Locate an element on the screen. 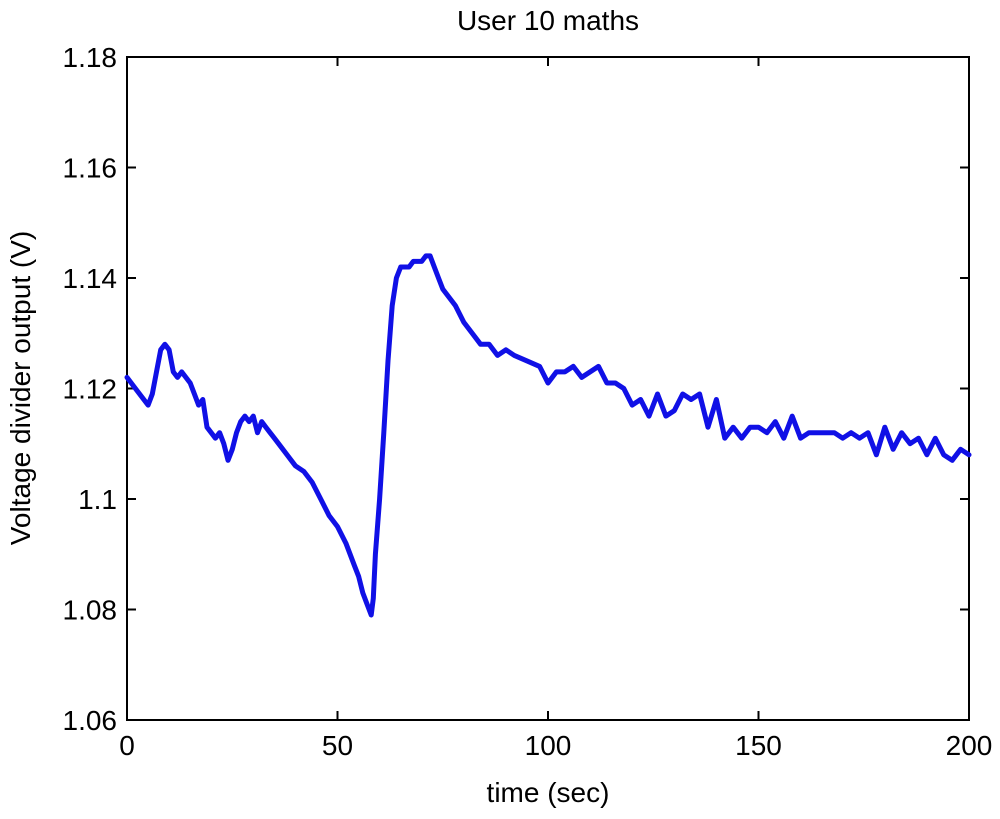  y-tick-label: 1.16 is located at coordinates (90, 168).